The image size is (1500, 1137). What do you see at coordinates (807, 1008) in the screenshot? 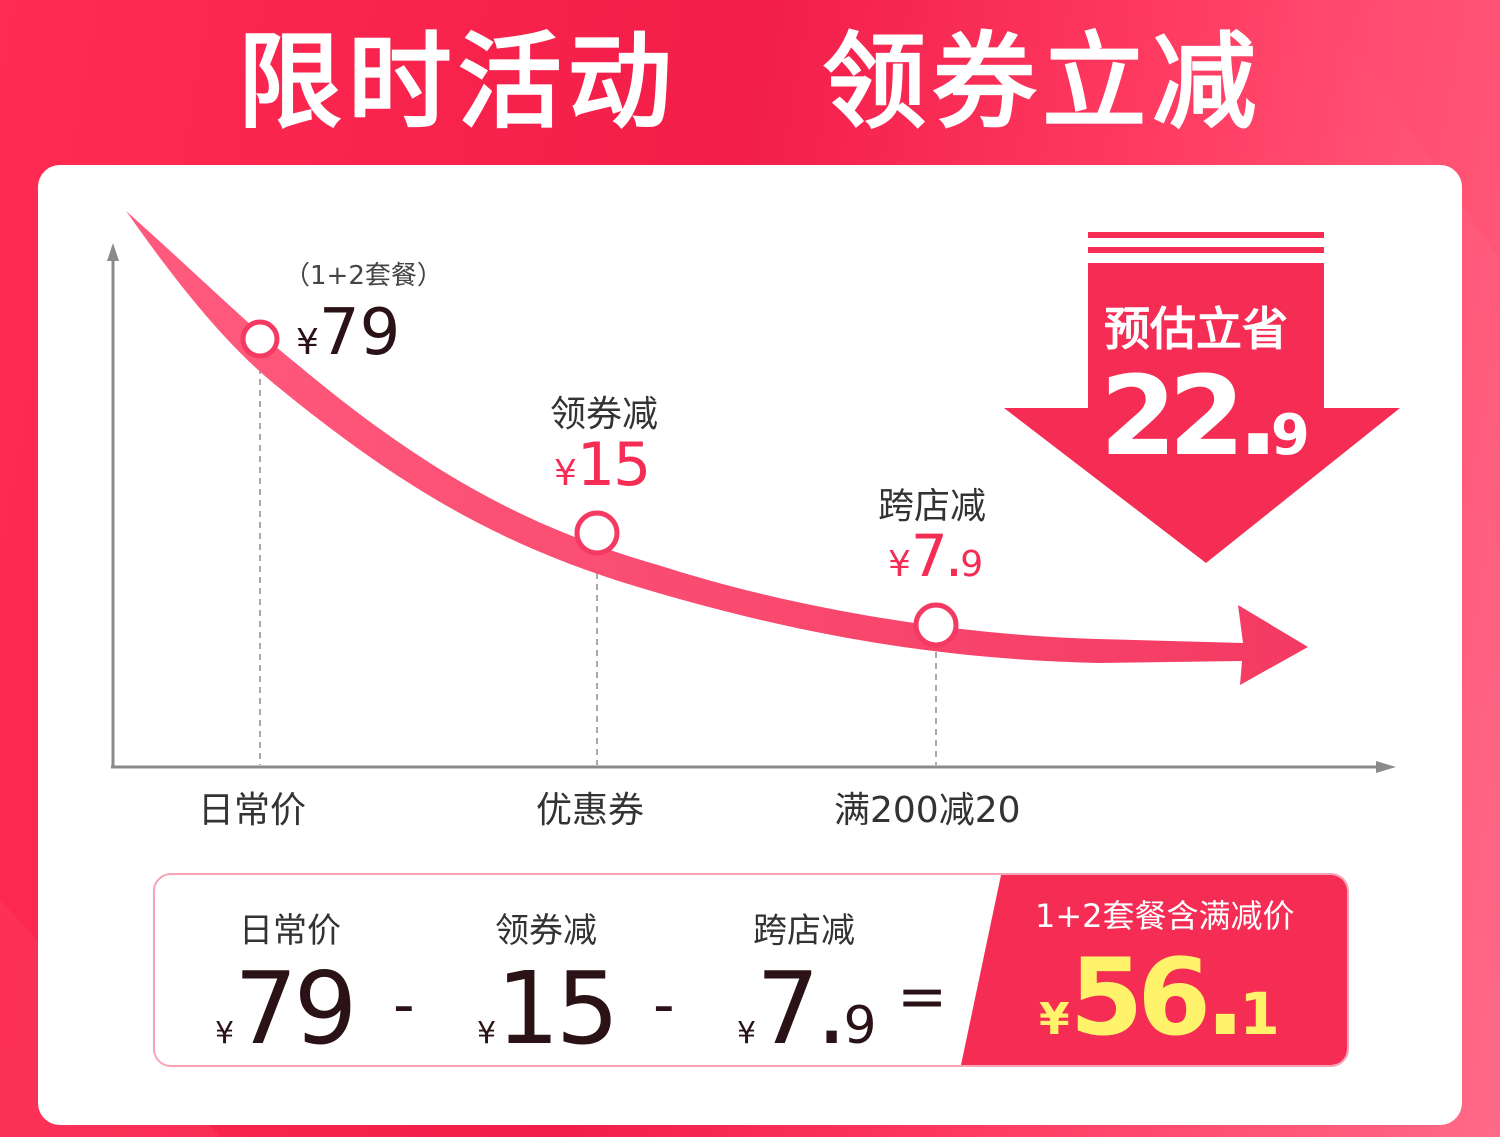
I see `summary-item-3-value: ¥7.9` at bounding box center [807, 1008].